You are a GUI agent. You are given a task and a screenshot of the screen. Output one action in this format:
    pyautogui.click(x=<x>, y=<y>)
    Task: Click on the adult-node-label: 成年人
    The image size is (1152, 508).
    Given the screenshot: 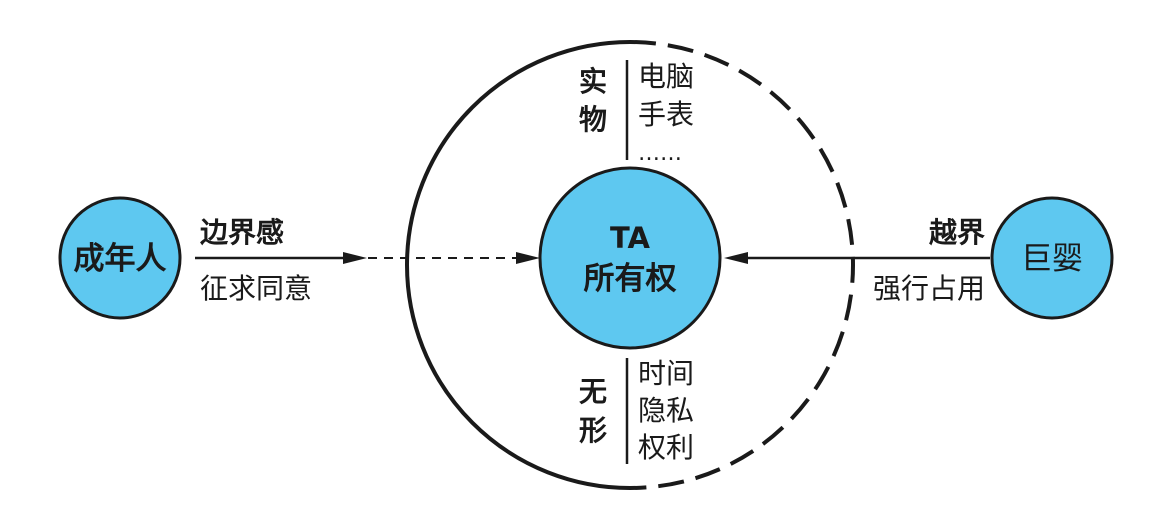 What is the action you would take?
    pyautogui.click(x=120, y=259)
    